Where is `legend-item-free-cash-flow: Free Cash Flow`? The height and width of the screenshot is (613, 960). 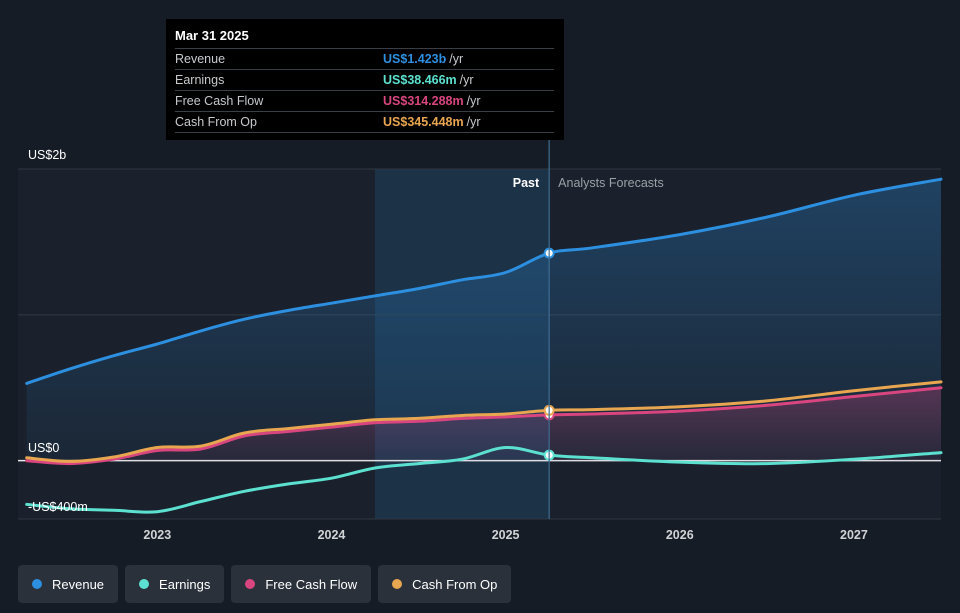 legend-item-free-cash-flow: Free Cash Flow is located at coordinates (301, 584).